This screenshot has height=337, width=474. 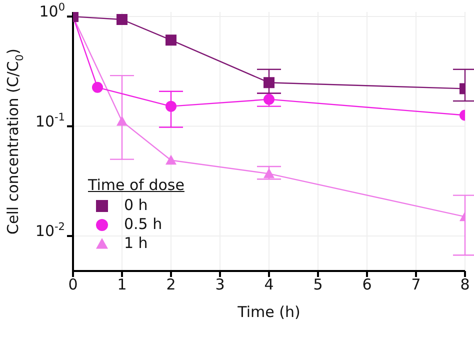 I want to click on x-tick-label: 7, so click(x=416, y=285).